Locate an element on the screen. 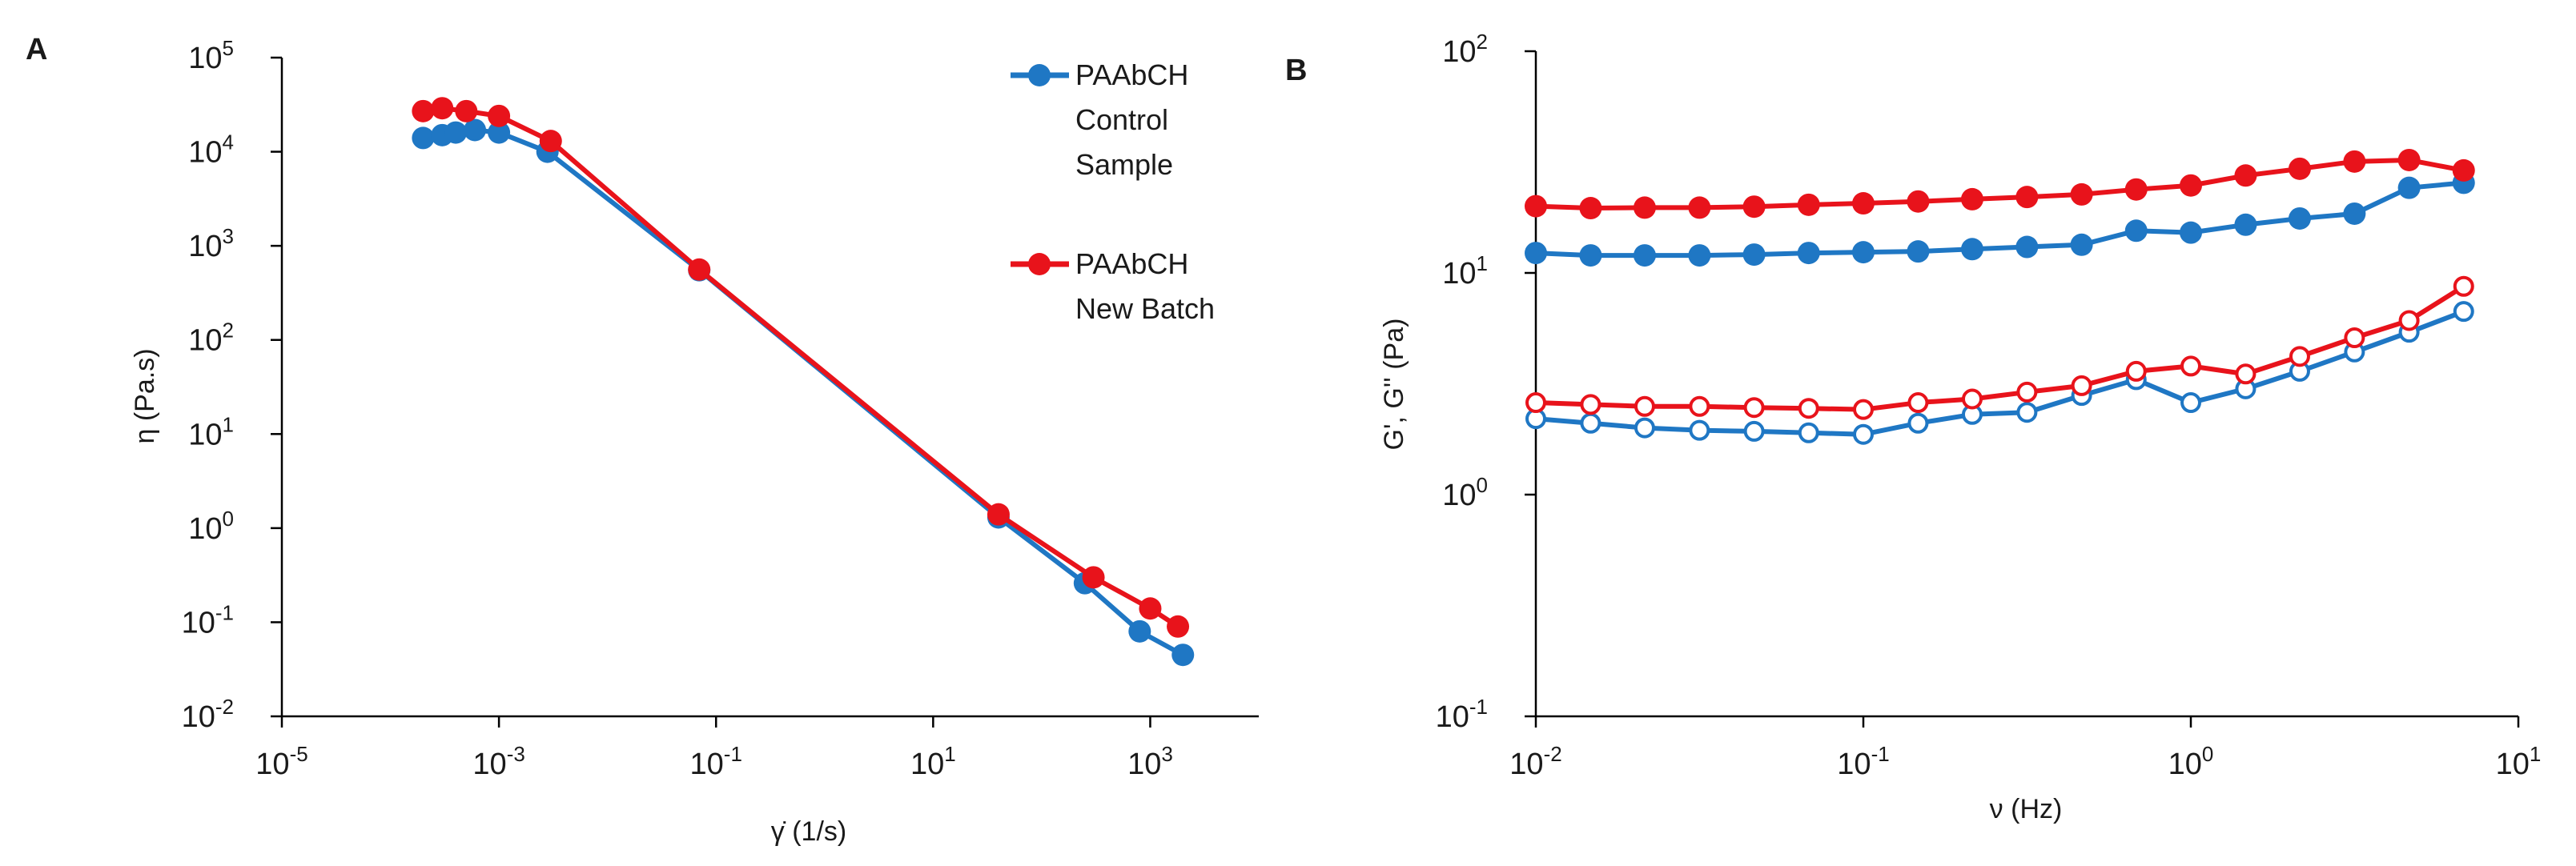 The width and height of the screenshot is (2576, 866). panel-a-x-tick-label: 10⁻³ is located at coordinates (498, 762).